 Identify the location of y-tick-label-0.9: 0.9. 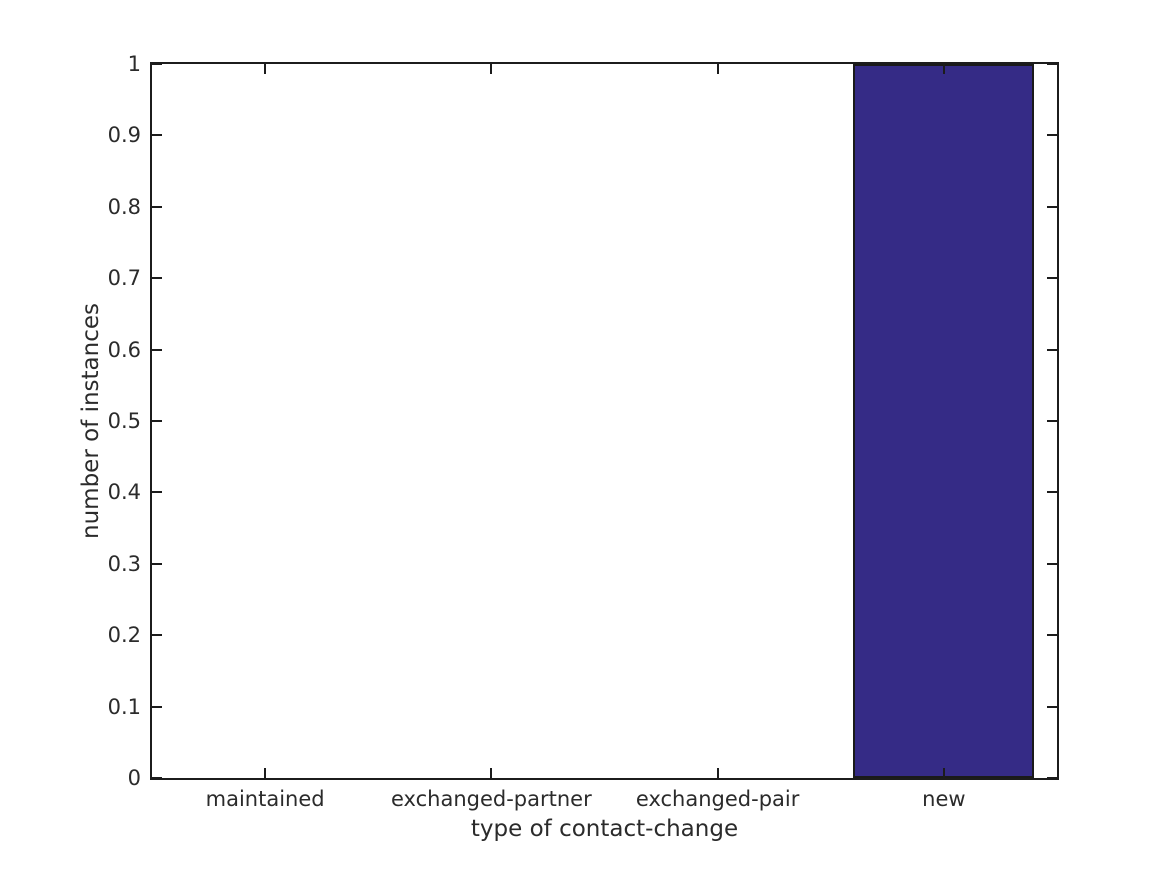
(124, 135).